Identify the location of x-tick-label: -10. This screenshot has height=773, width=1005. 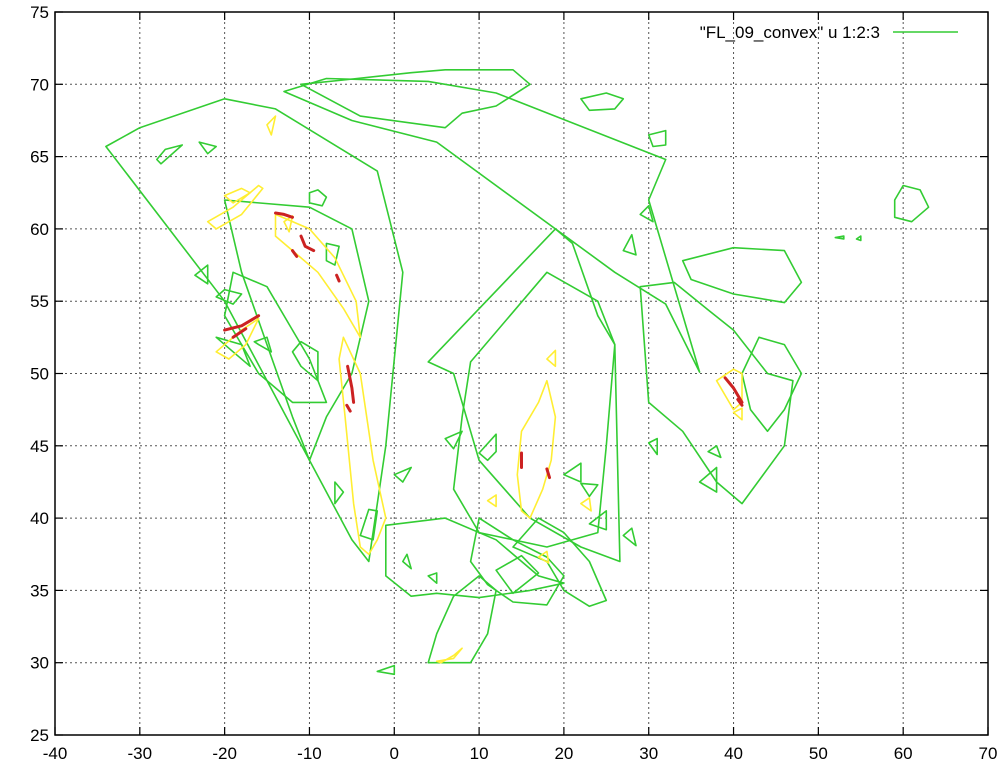
(309, 753).